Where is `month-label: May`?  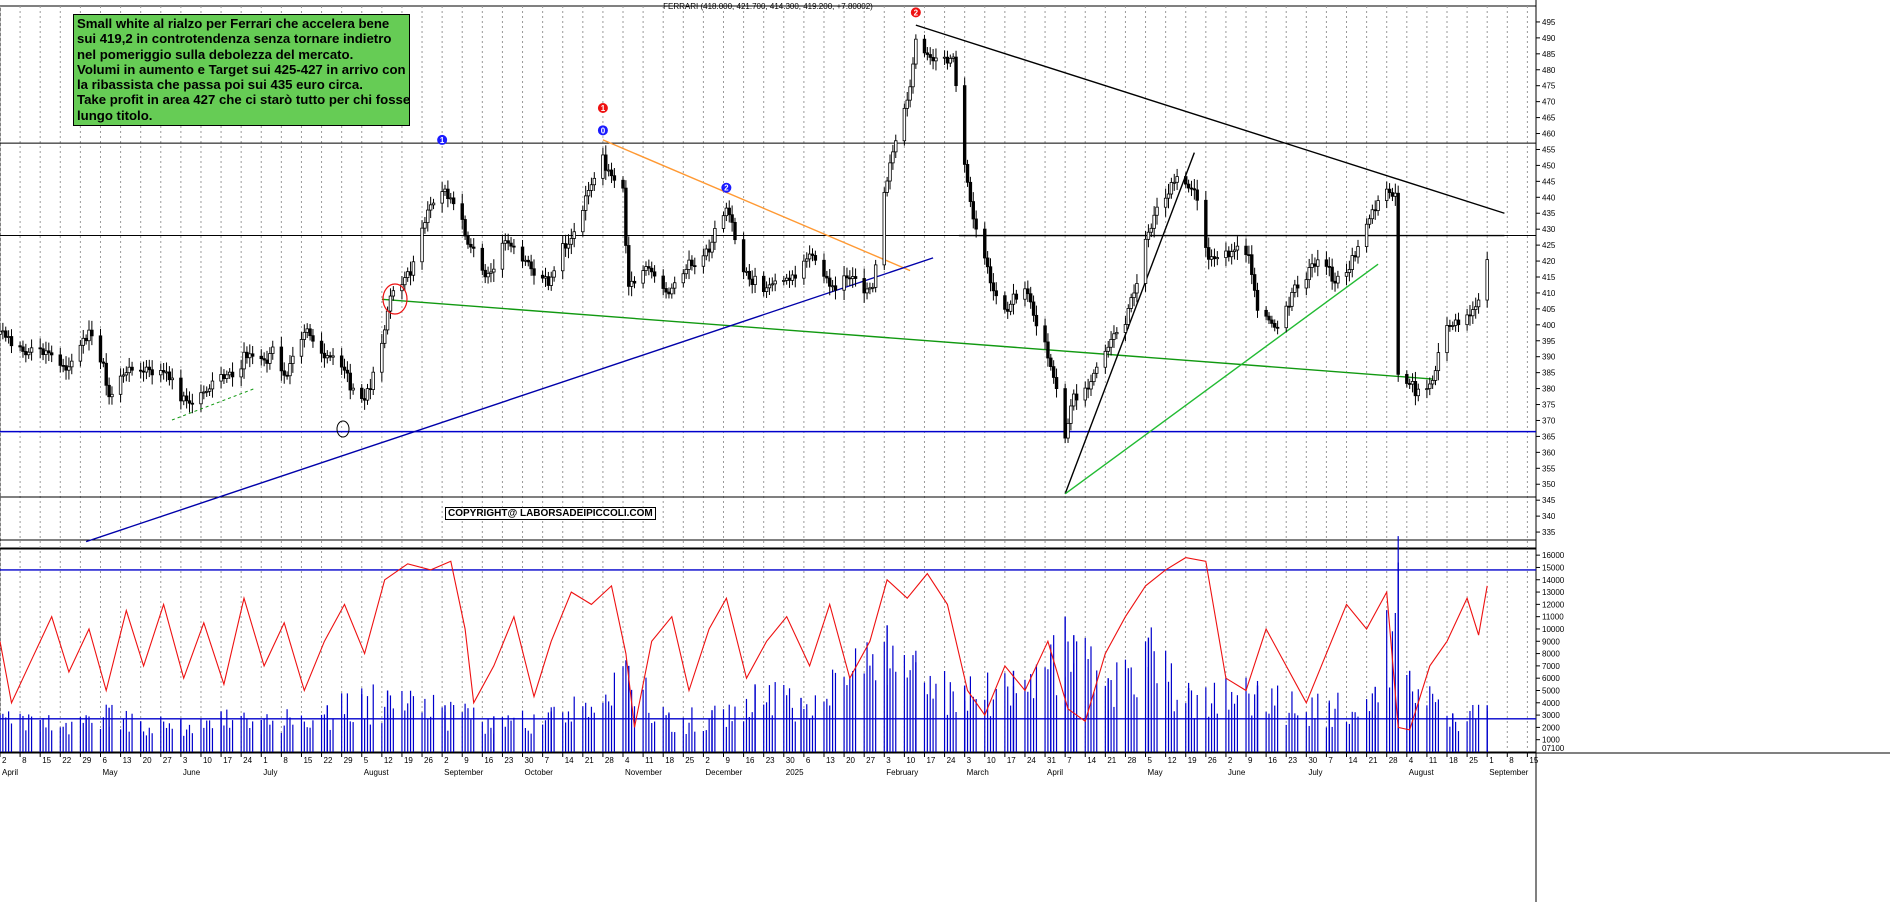 month-label: May is located at coordinates (109, 772).